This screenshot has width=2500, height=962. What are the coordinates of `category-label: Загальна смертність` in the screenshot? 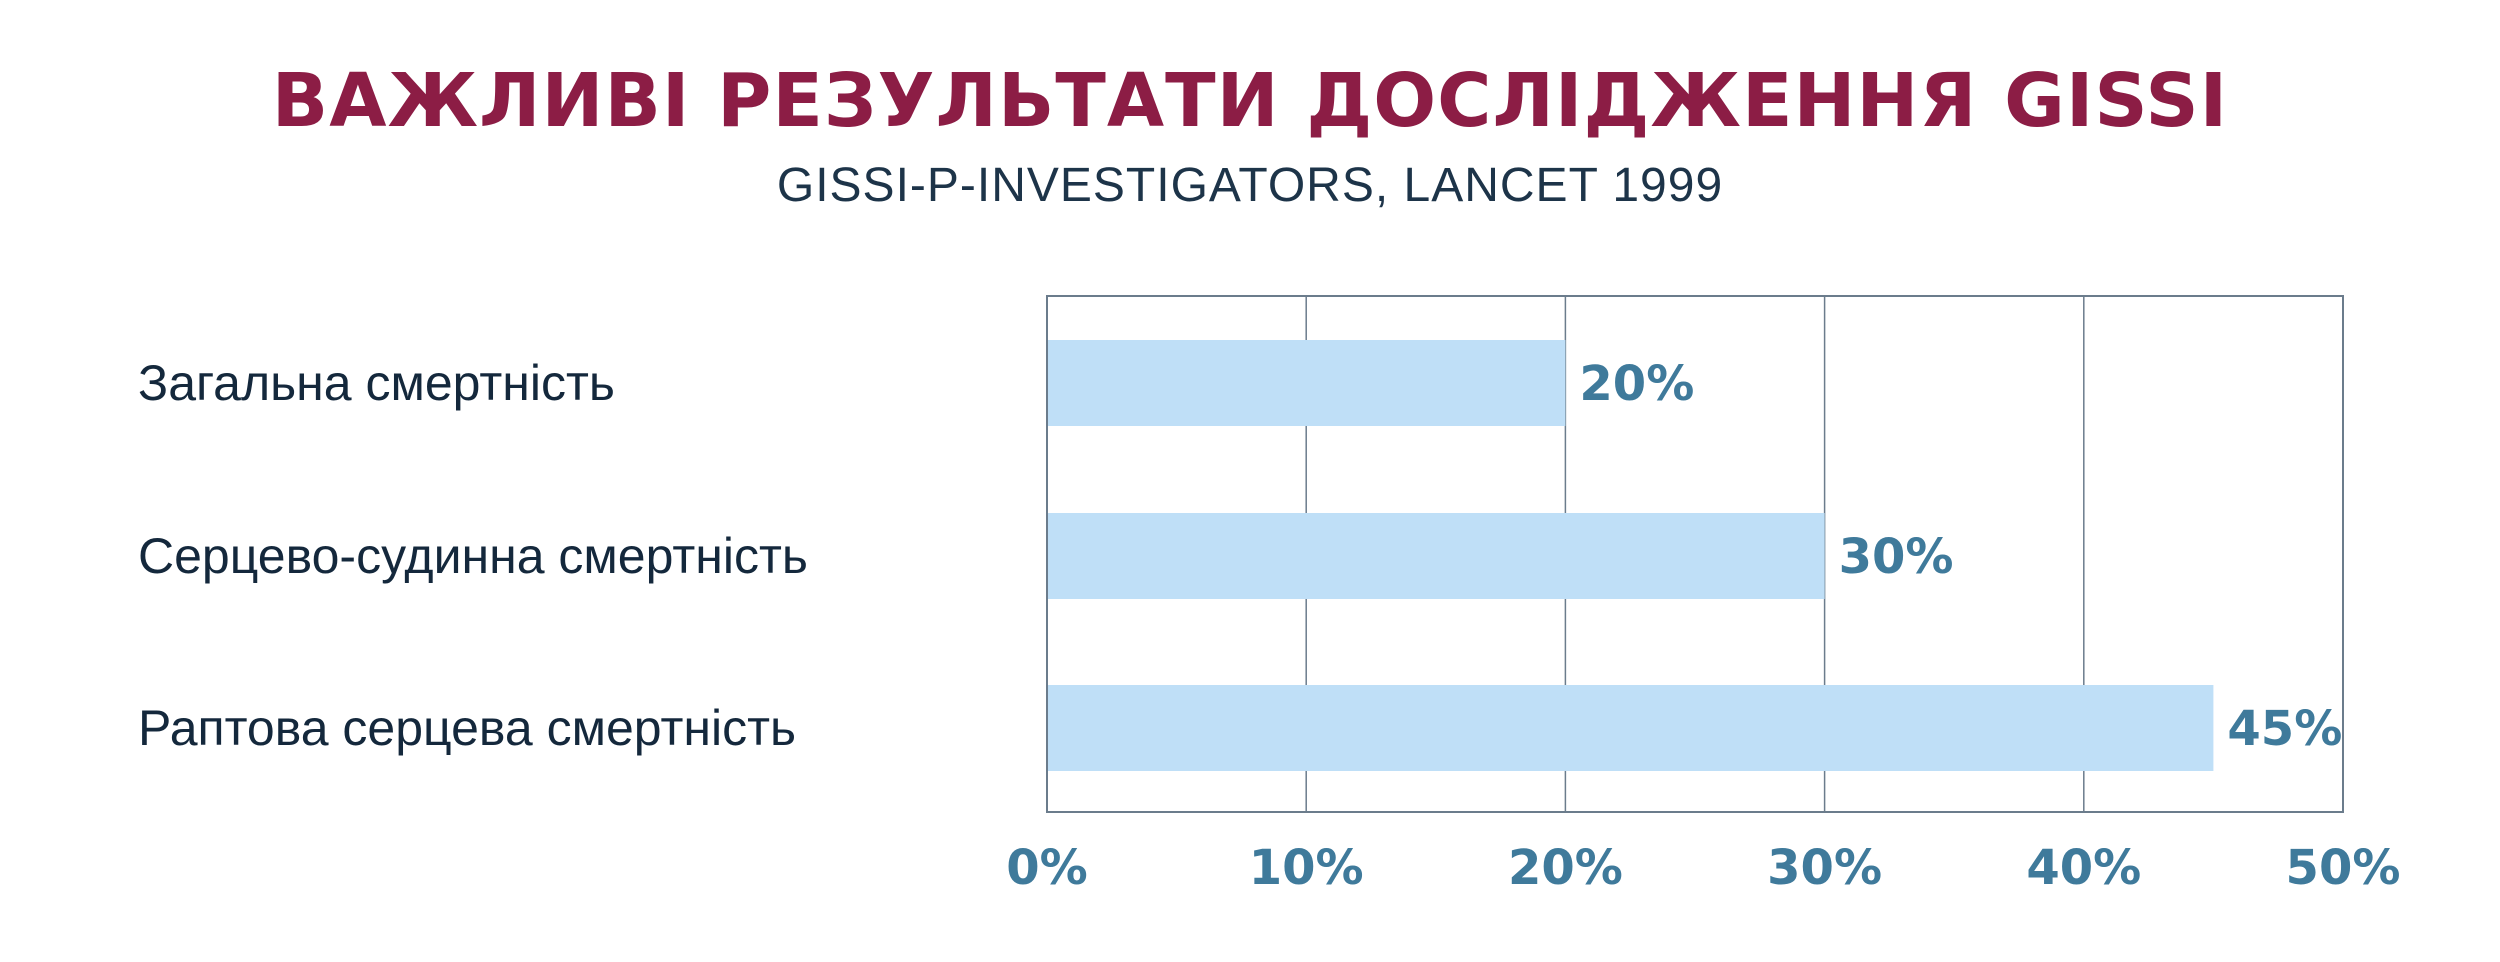 It's located at (376, 383).